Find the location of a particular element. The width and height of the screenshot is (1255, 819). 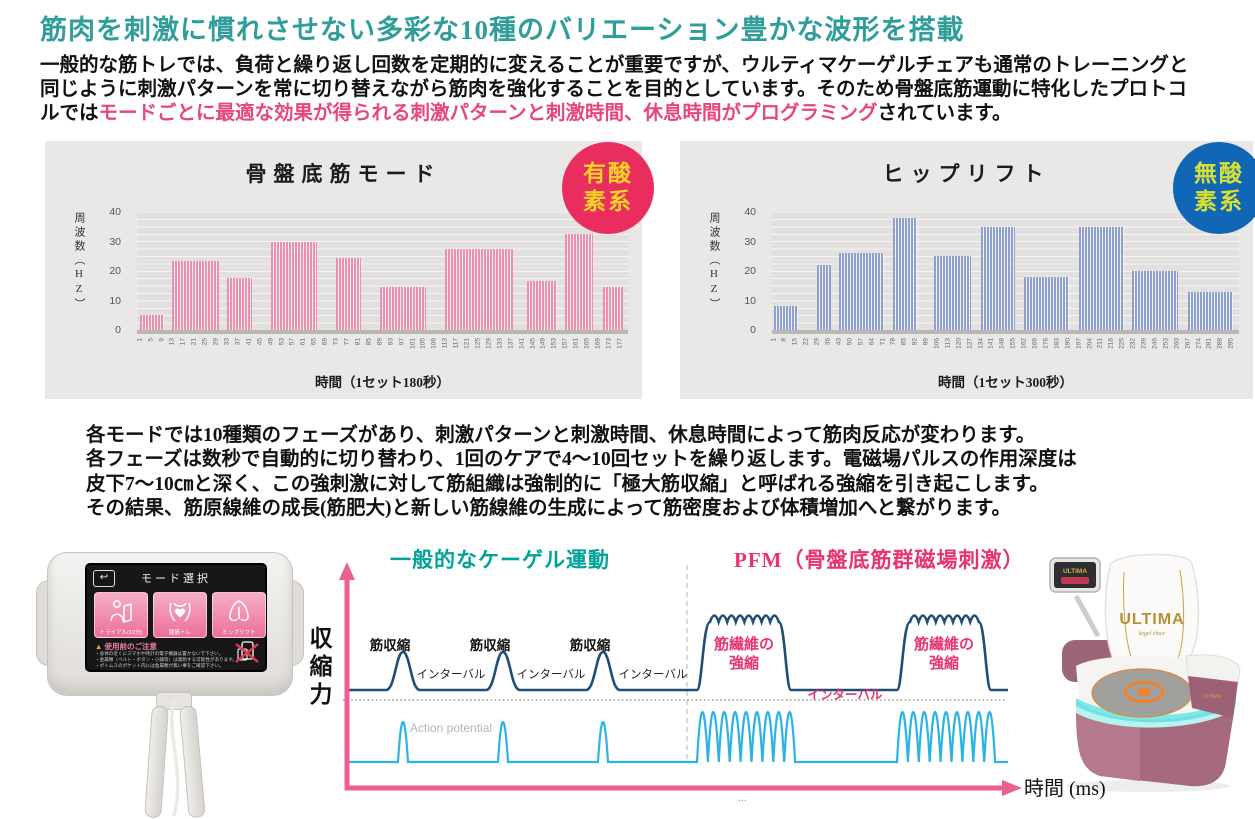

y-tick-label: 40 is located at coordinates (115, 212).